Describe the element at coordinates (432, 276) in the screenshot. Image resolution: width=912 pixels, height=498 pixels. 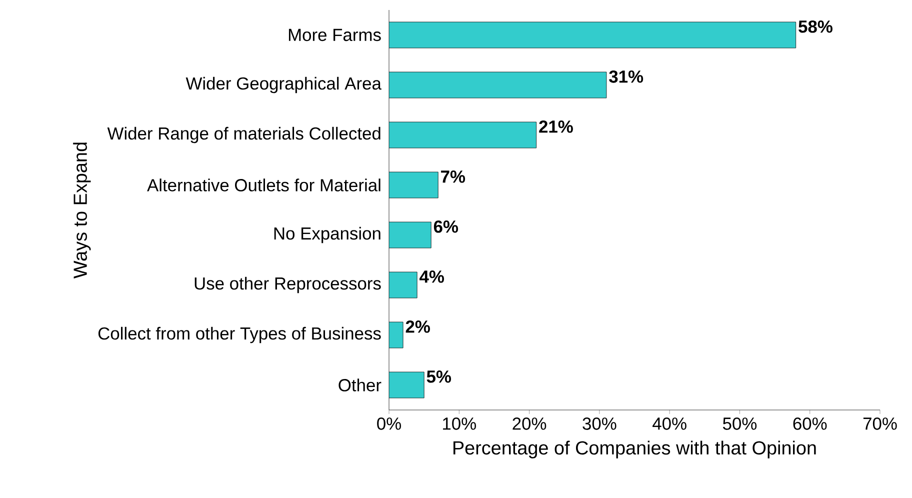
I see `data-label: 4%` at that location.